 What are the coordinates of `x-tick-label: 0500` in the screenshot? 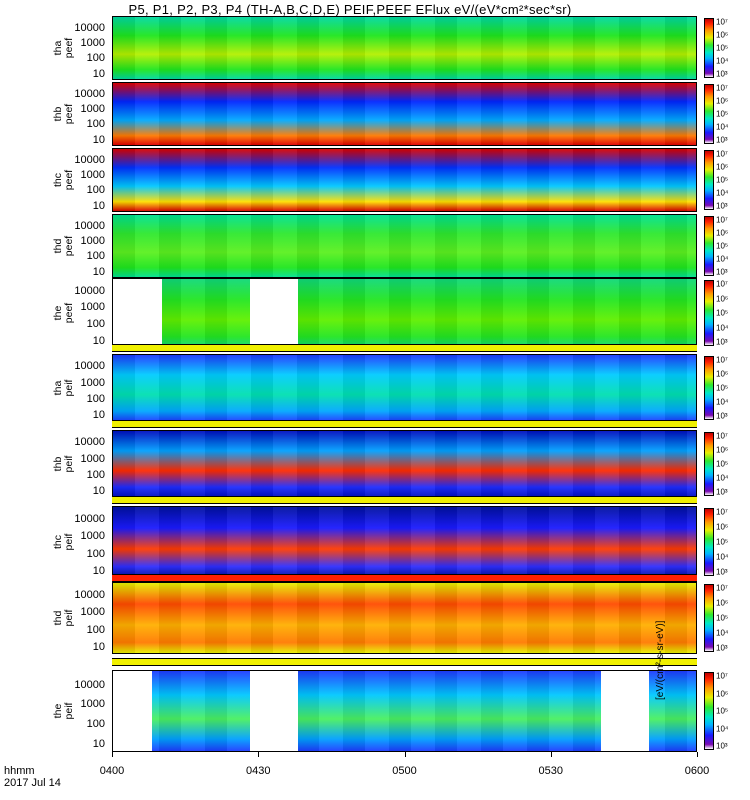 It's located at (404, 771).